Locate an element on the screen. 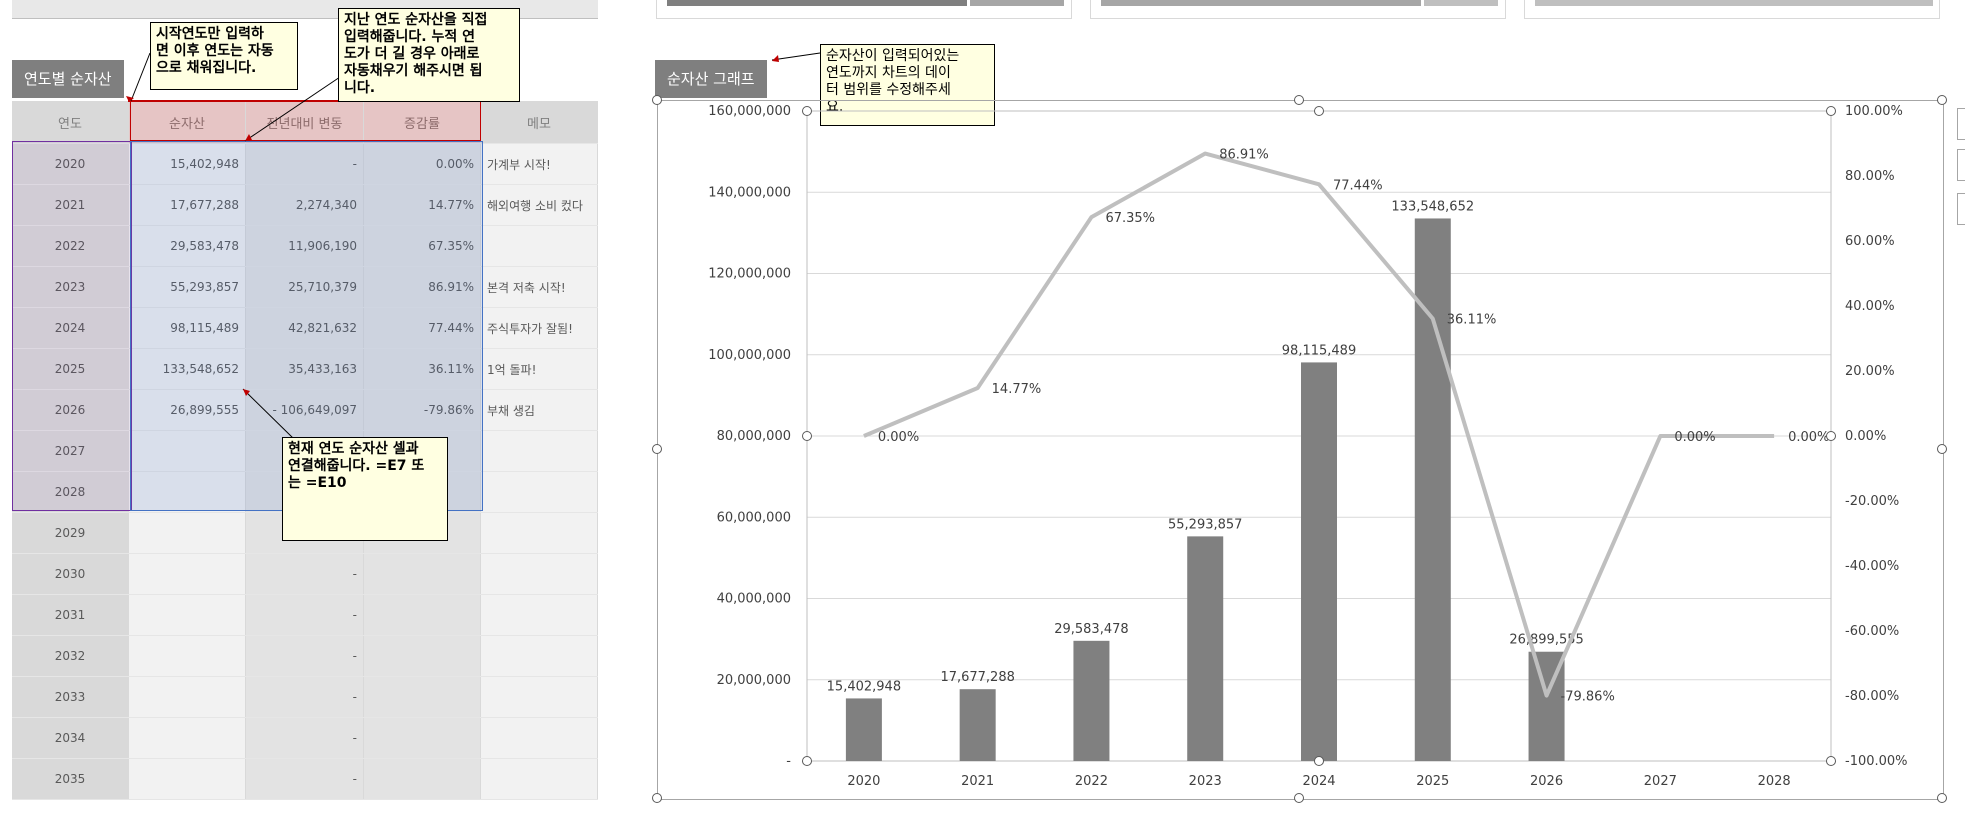  chart-handle-bottom-mid is located at coordinates (1299, 798).